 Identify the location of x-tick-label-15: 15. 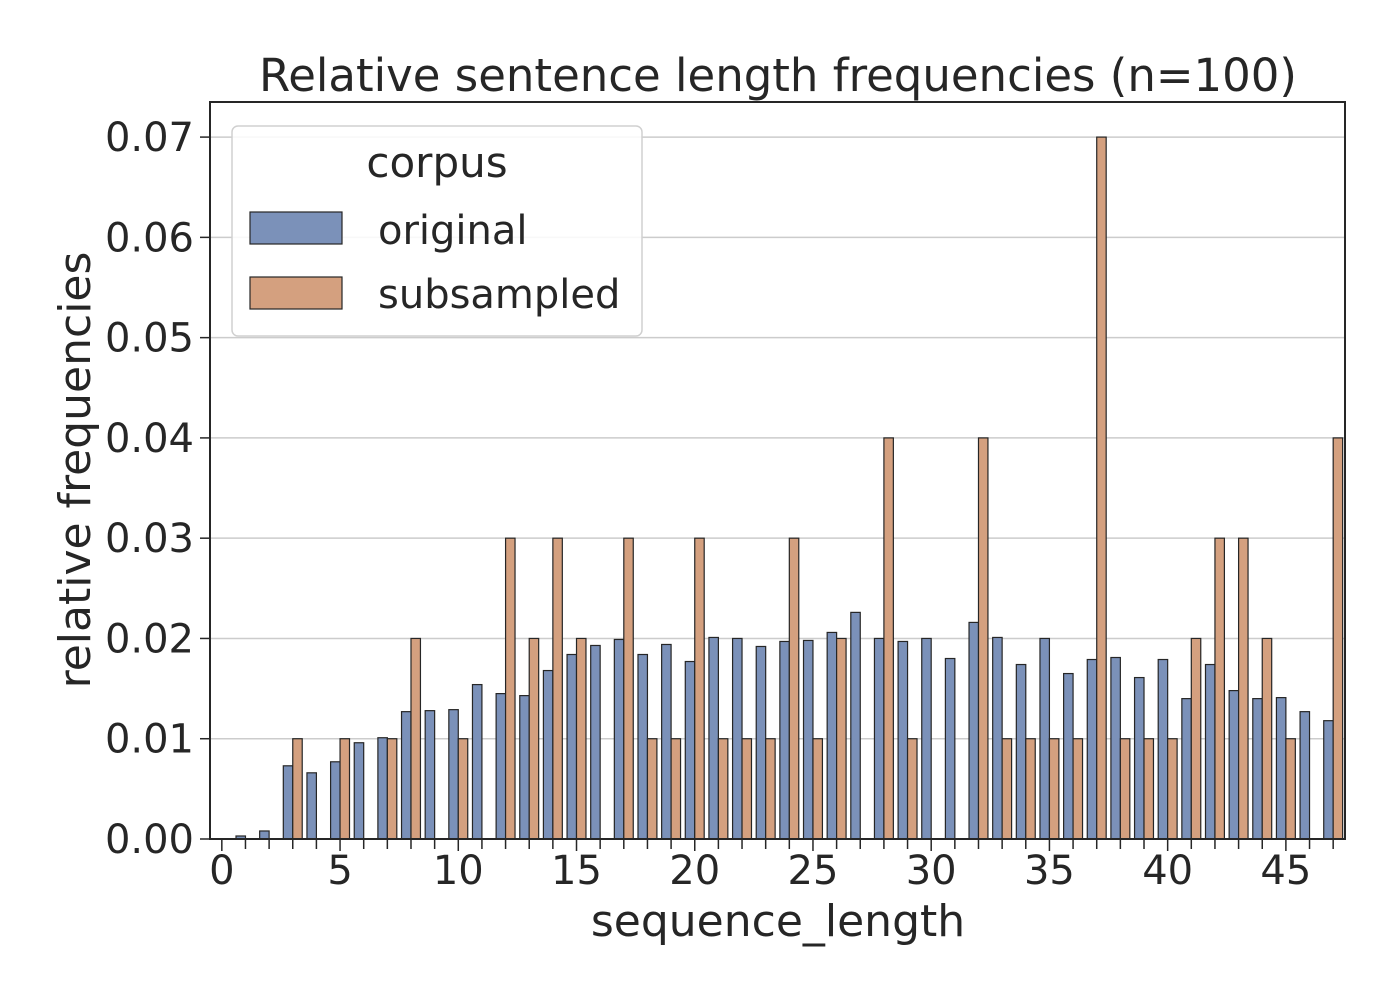
(576, 871).